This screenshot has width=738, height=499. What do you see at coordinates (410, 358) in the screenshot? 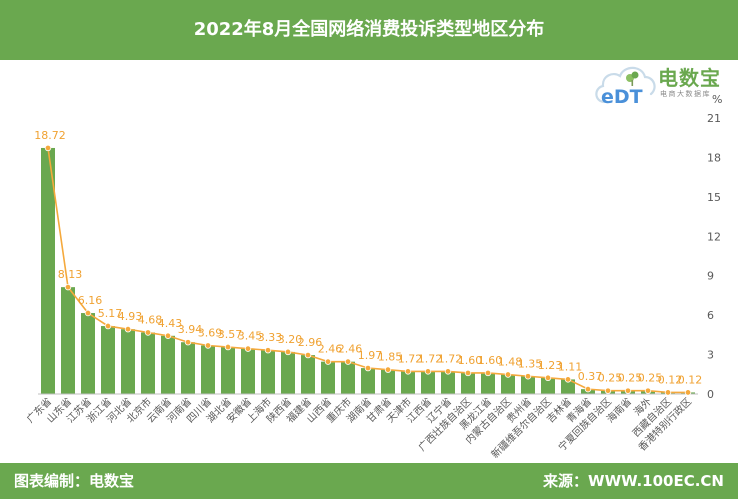
I see `data-label-18: 1.72` at bounding box center [410, 358].